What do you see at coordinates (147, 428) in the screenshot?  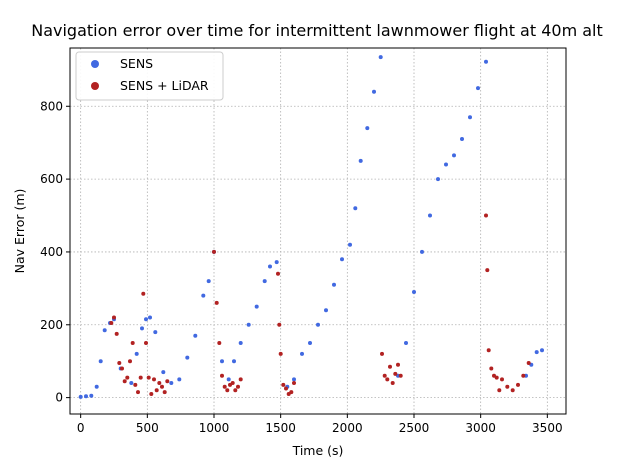 I see `x-tick-label: 500` at bounding box center [147, 428].